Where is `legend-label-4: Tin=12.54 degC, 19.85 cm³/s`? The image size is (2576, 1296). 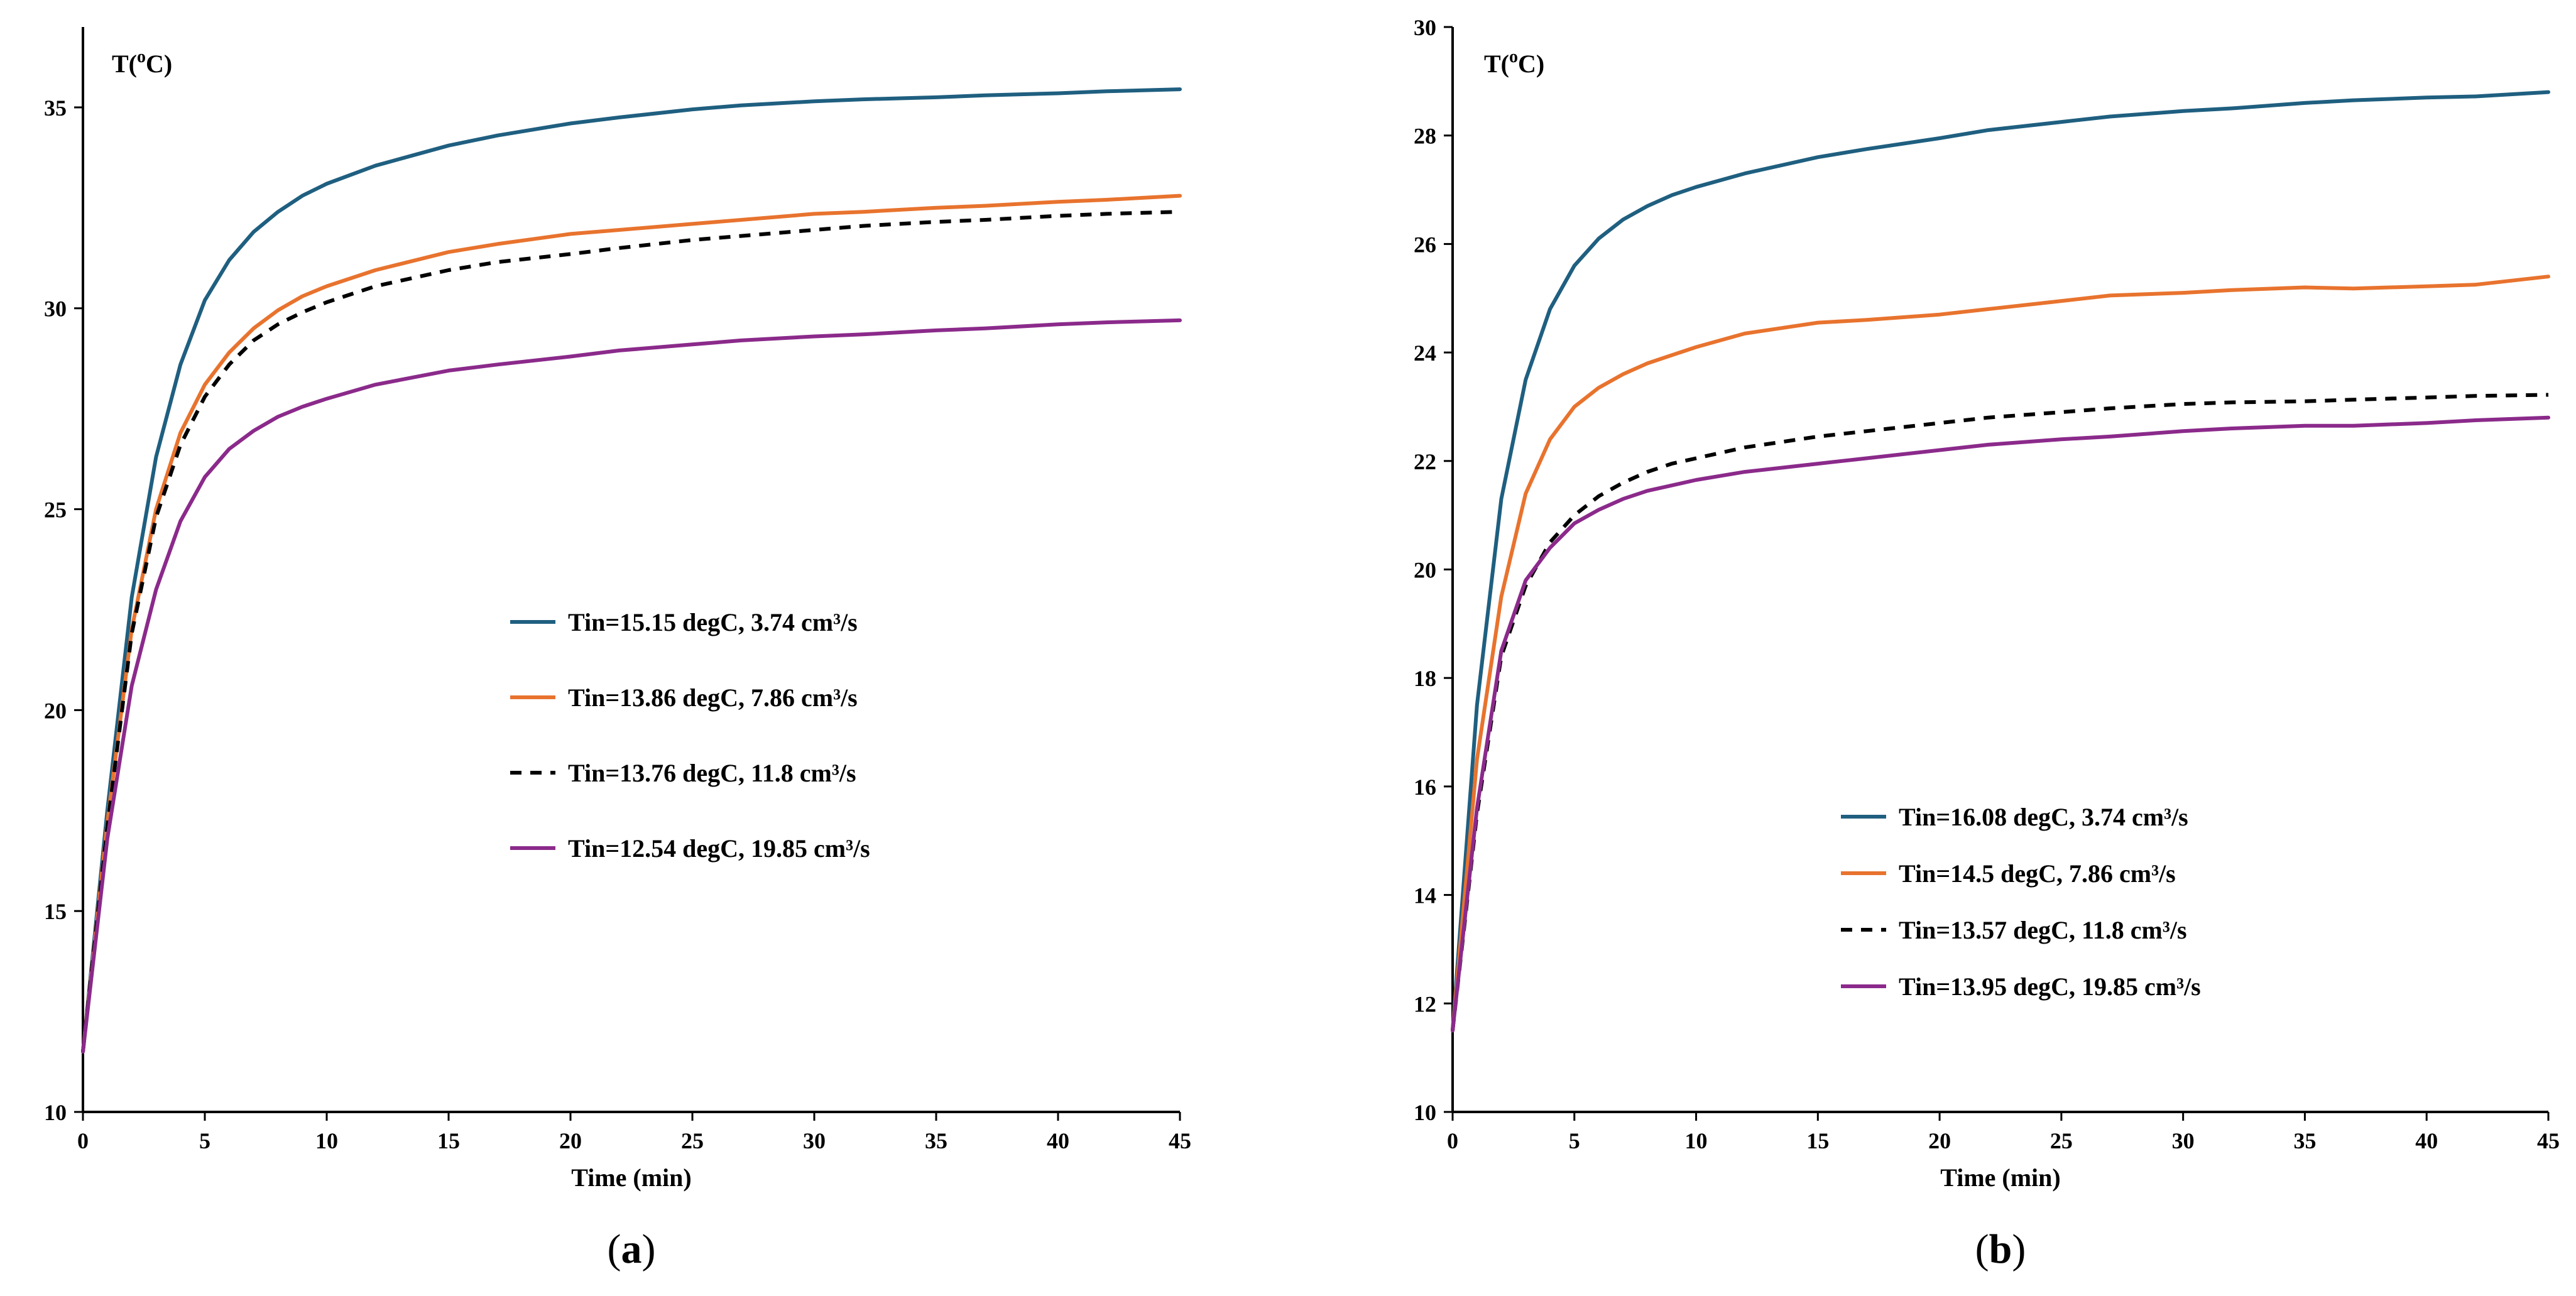
legend-label-4: Tin=12.54 degC, 19.85 cm³/s is located at coordinates (719, 849).